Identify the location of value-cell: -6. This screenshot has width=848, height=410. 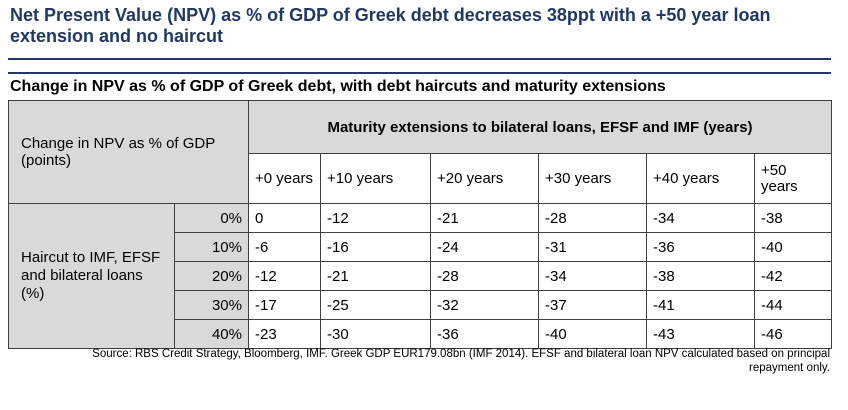
(284, 247).